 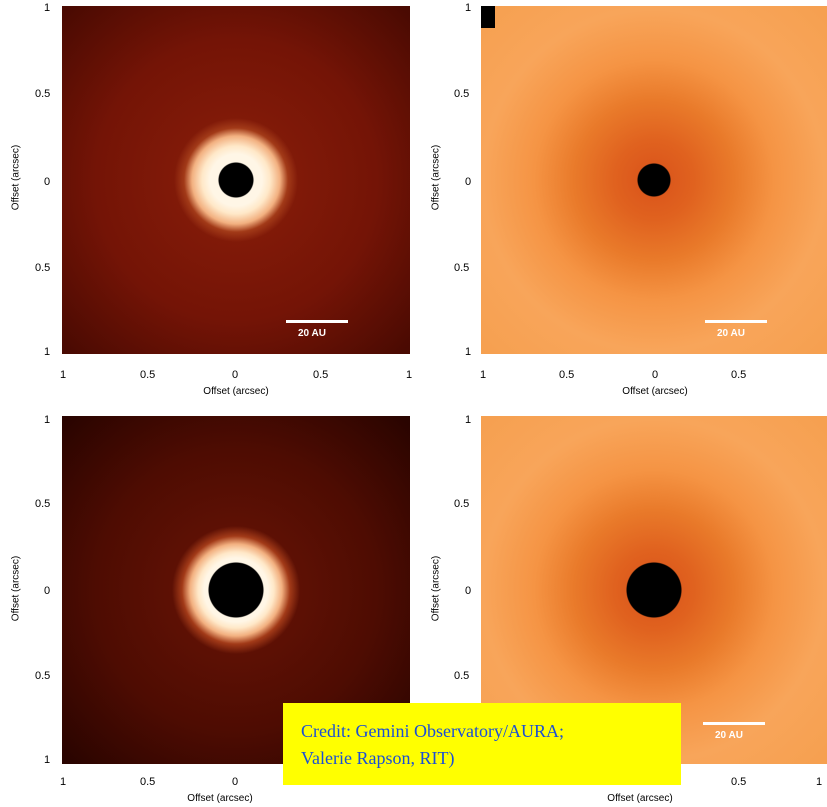 I want to click on image-artifact, so click(x=488, y=17).